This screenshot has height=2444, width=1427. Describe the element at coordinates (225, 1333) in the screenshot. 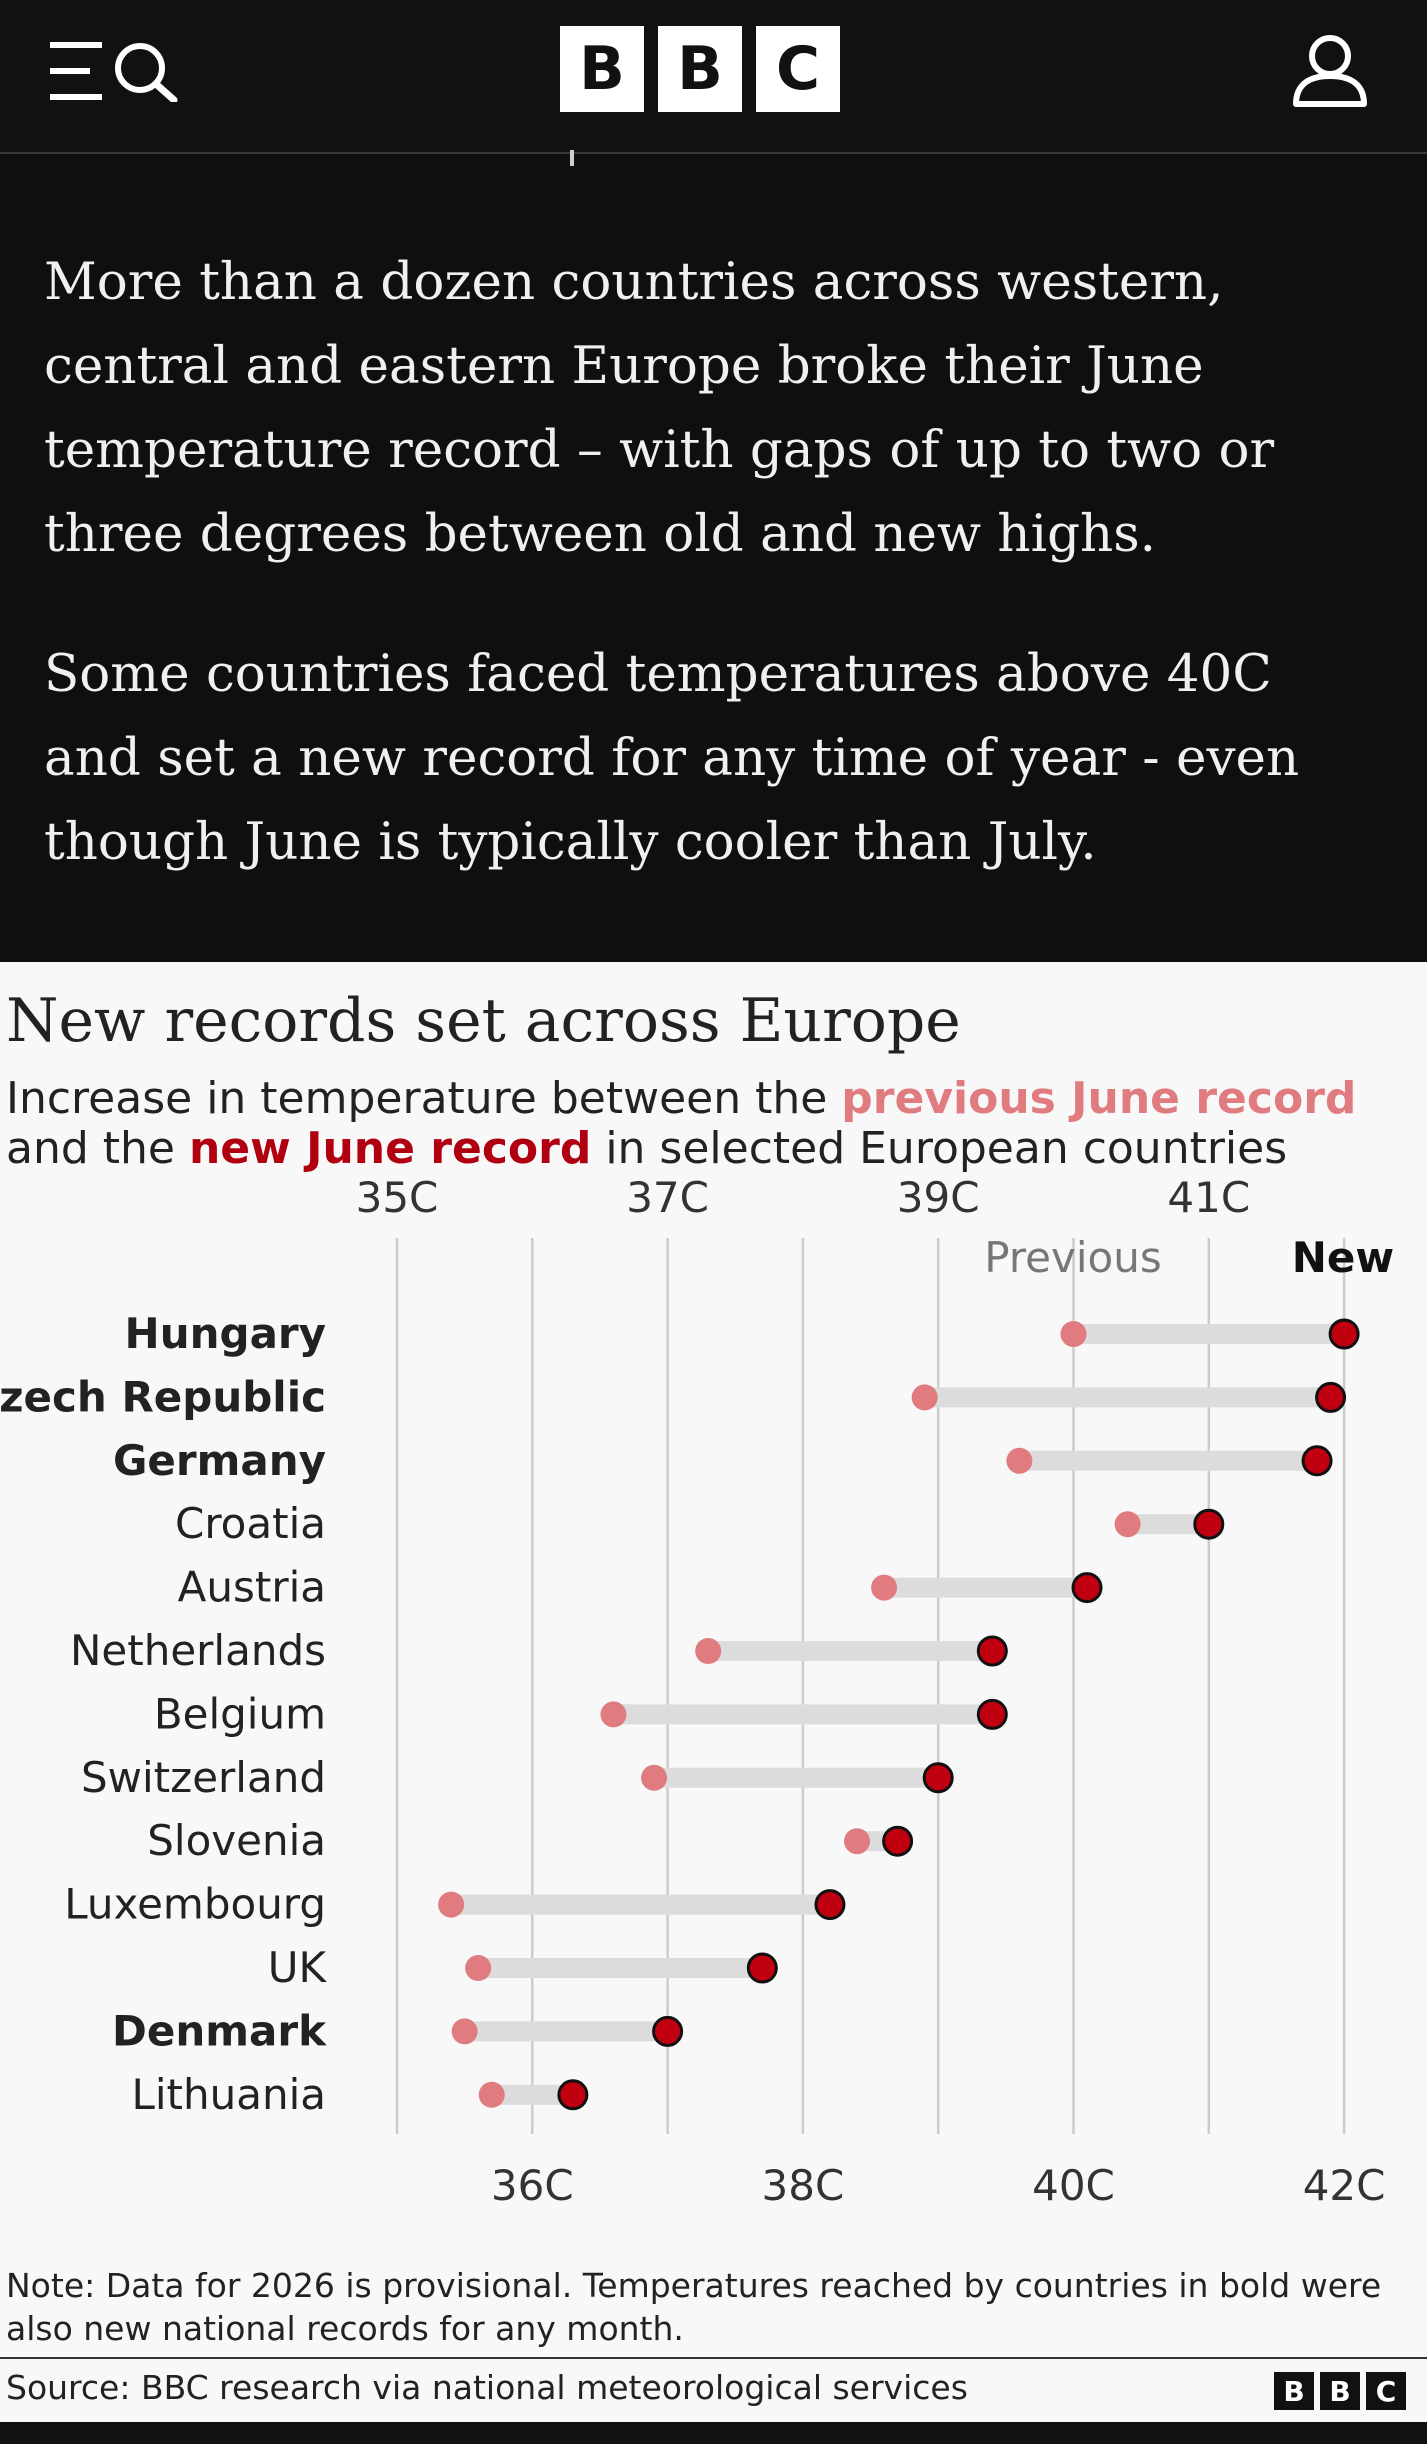

I see `country-label: Hungary` at that location.